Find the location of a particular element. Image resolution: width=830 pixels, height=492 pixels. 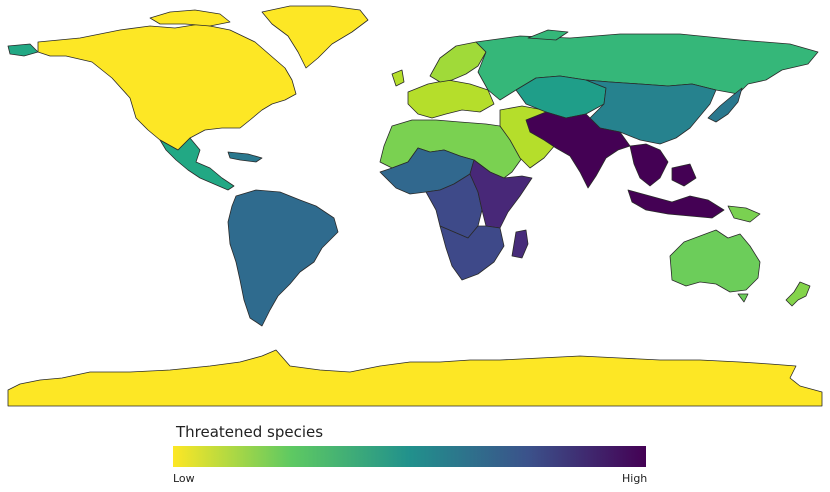

legend-low-label: Low is located at coordinates (184, 478).